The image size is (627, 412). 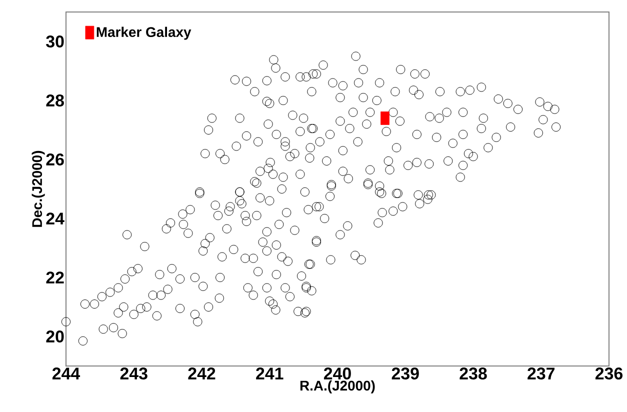 I want to click on y-axis-title: Dec.(J2000), so click(x=38, y=188).